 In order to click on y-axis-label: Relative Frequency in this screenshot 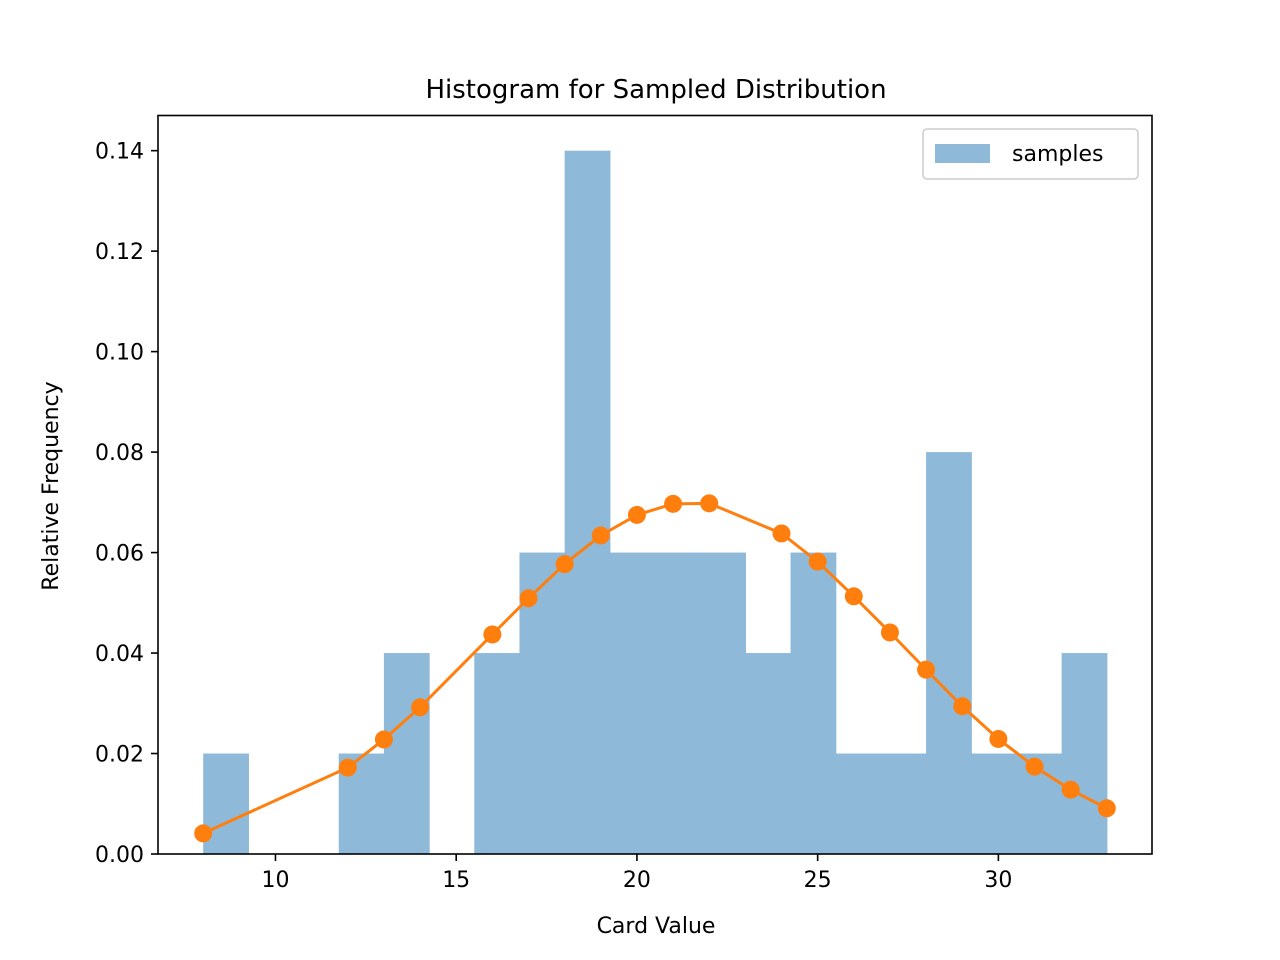, I will do `click(51, 485)`.